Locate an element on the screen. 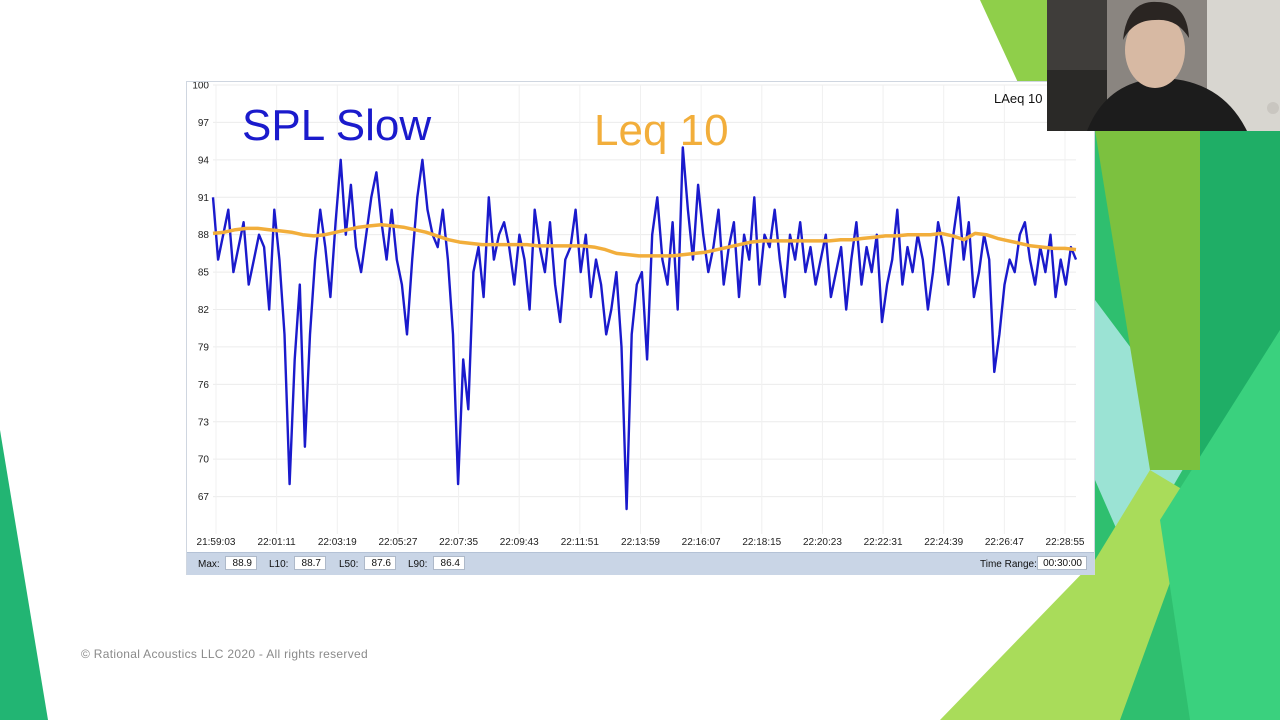 The width and height of the screenshot is (1280, 720). l50-value-field: 87.6 is located at coordinates (380, 563).